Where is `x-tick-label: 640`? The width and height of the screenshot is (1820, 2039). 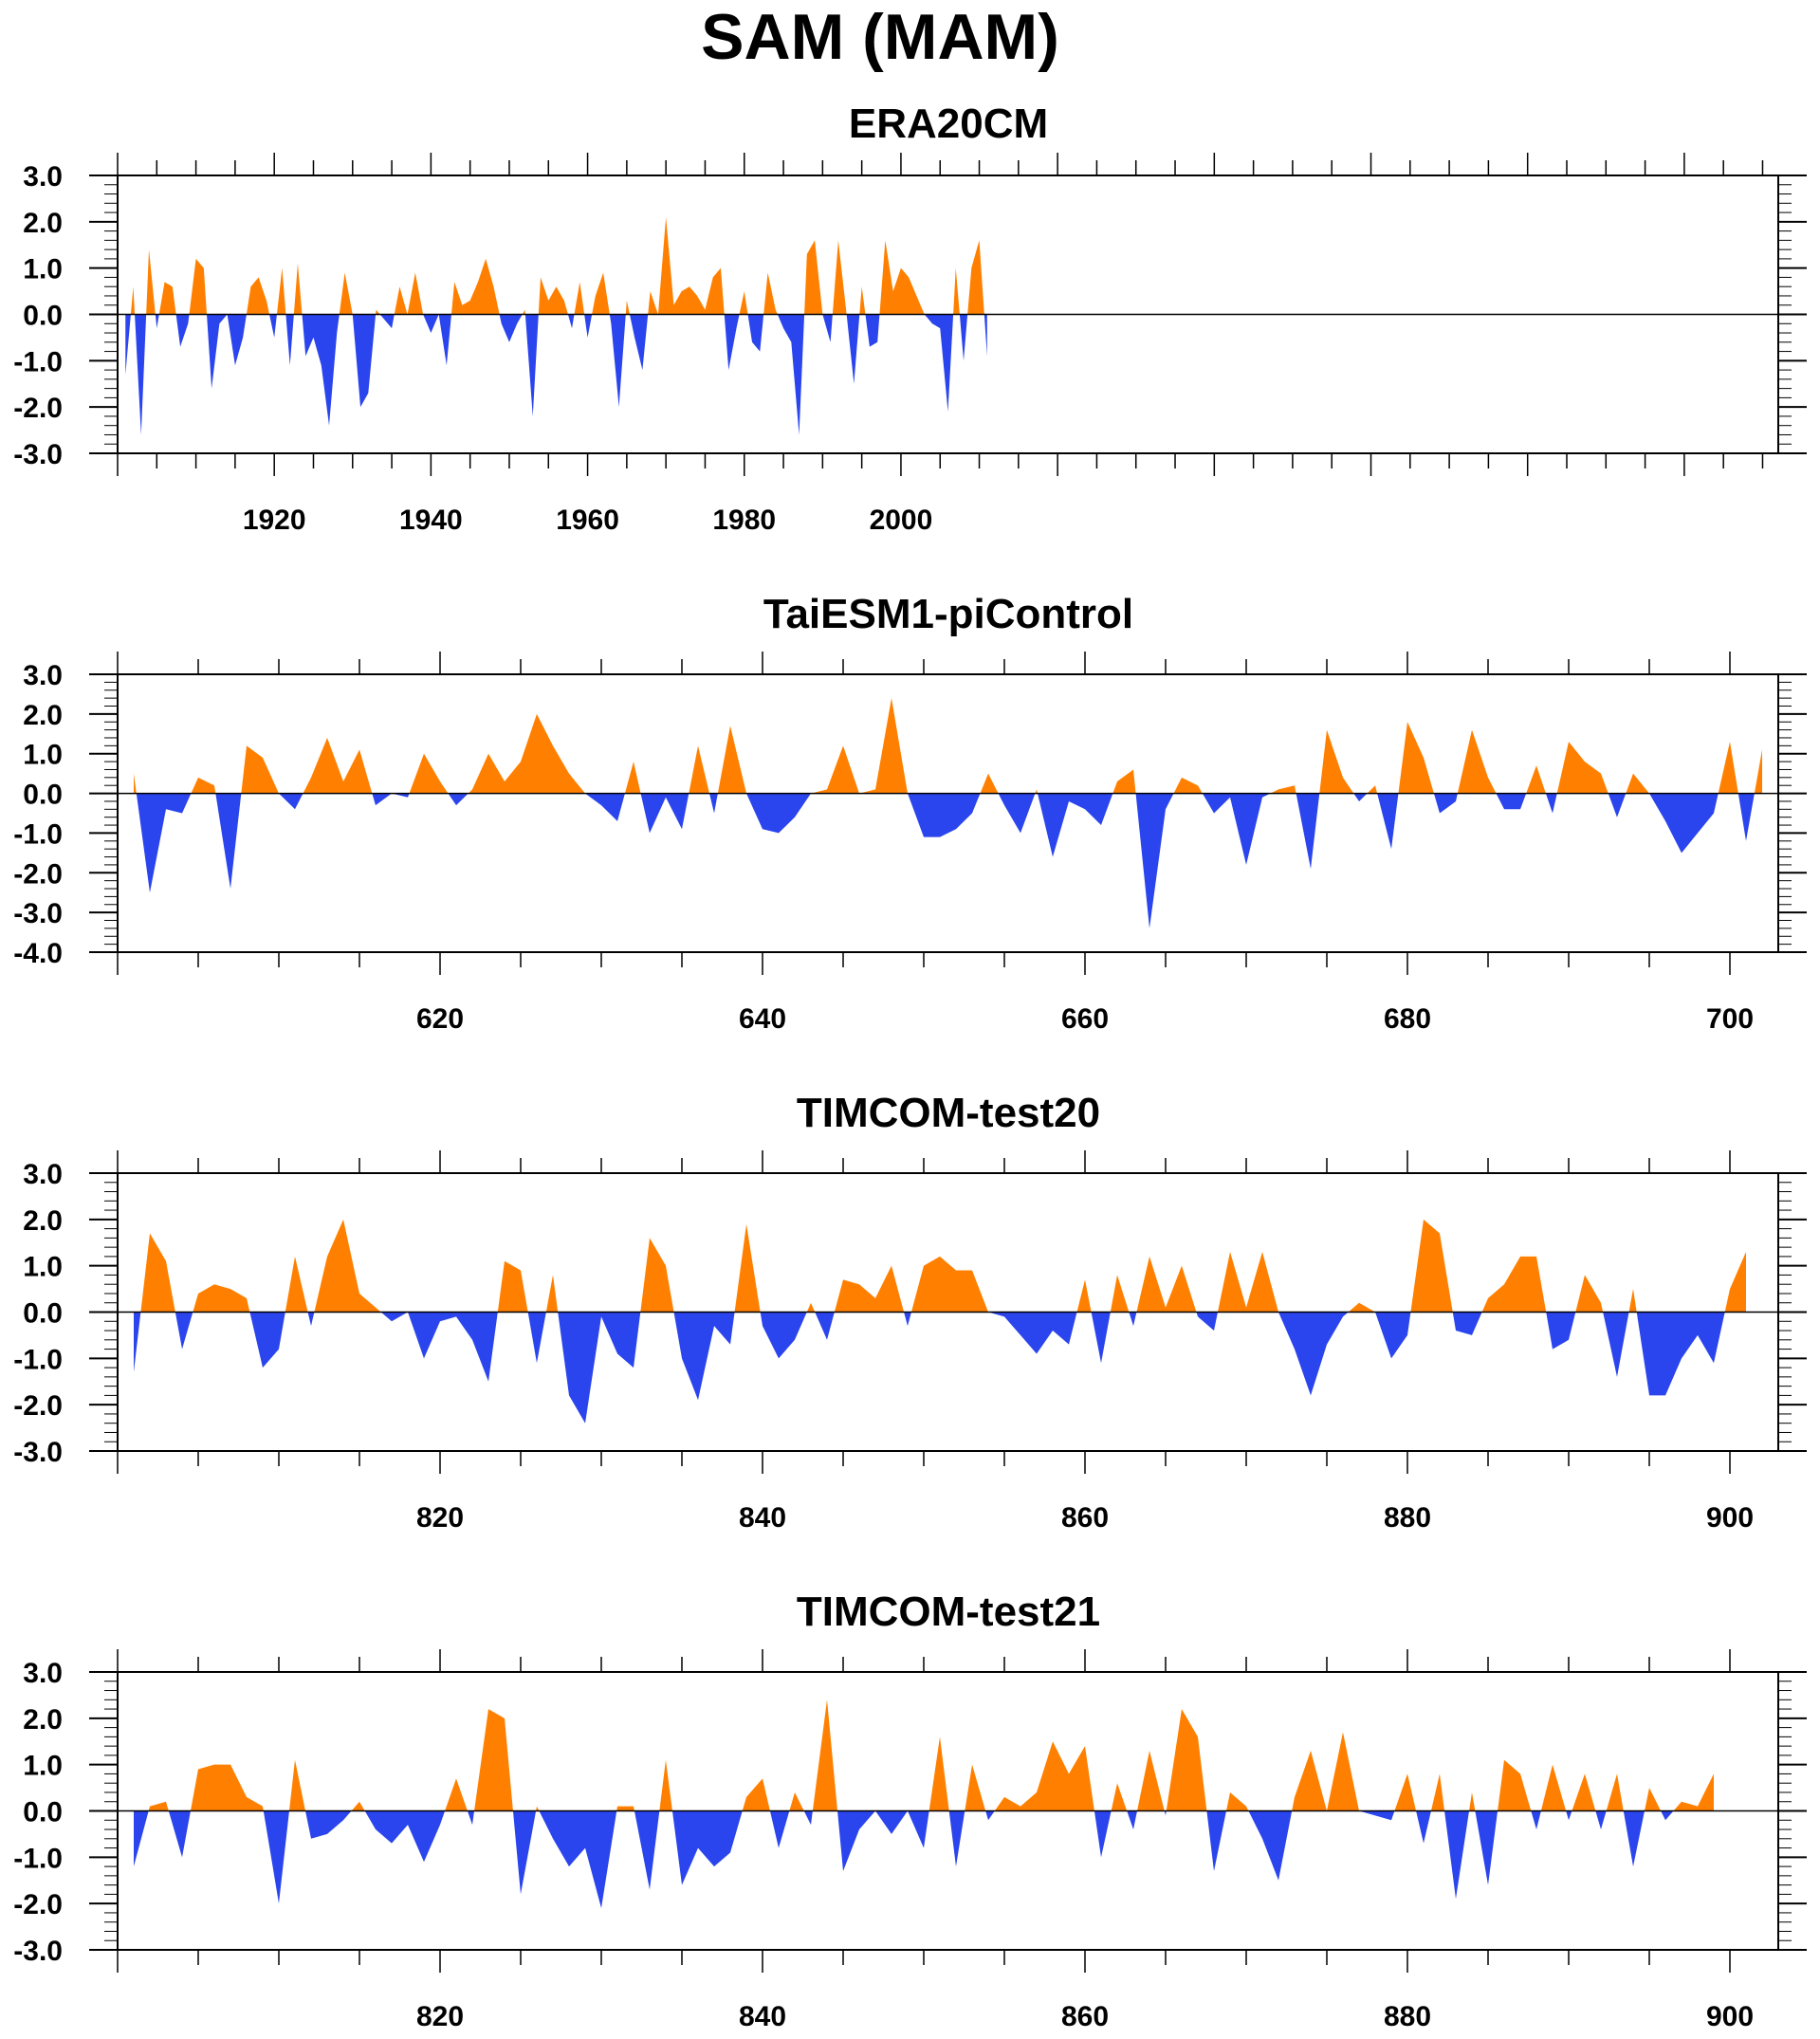
x-tick-label: 640 is located at coordinates (762, 1019).